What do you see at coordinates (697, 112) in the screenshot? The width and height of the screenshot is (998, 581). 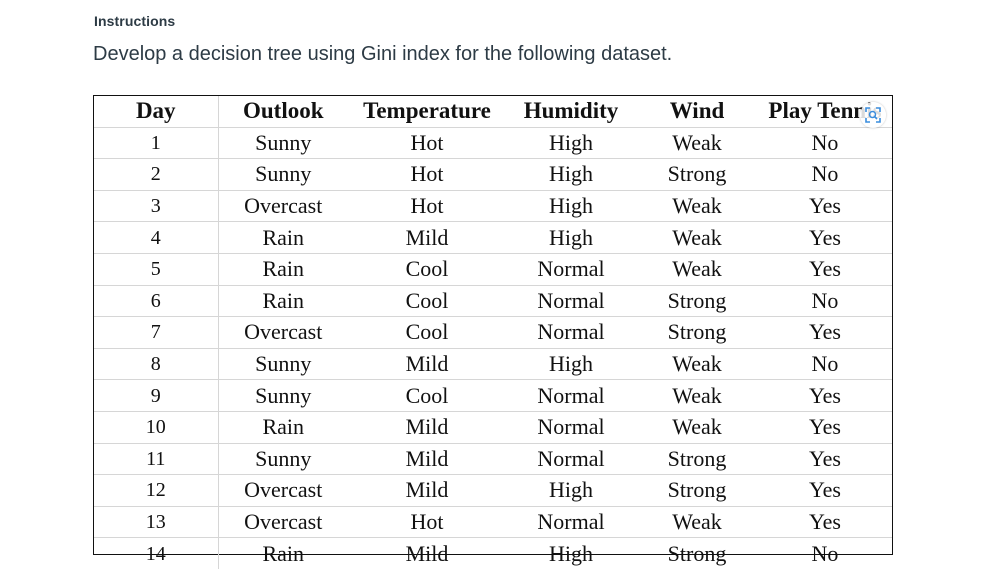 I see `header-wind: Wind` at bounding box center [697, 112].